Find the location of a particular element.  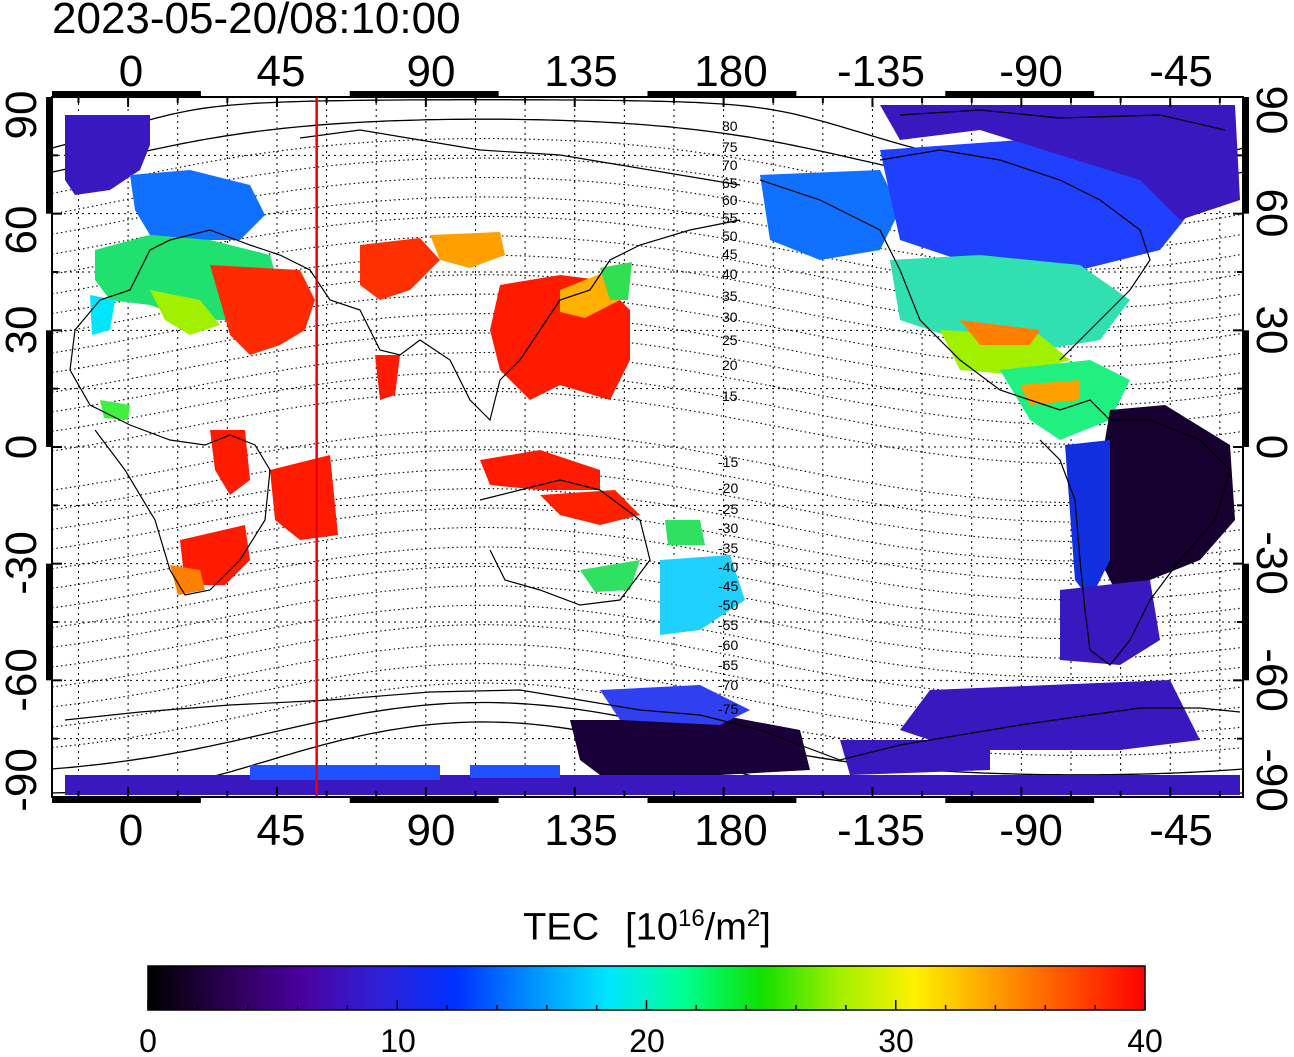

right-lat-label-0: 0 is located at coordinates (1270, 447).